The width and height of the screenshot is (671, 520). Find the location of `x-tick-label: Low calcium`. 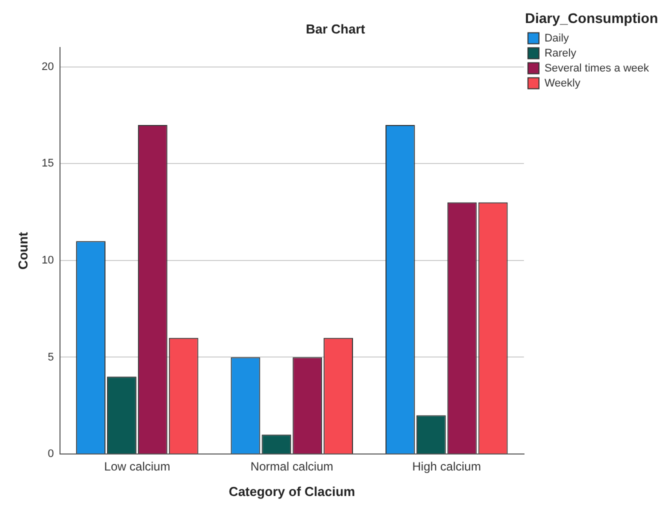

x-tick-label: Low calcium is located at coordinates (137, 467).